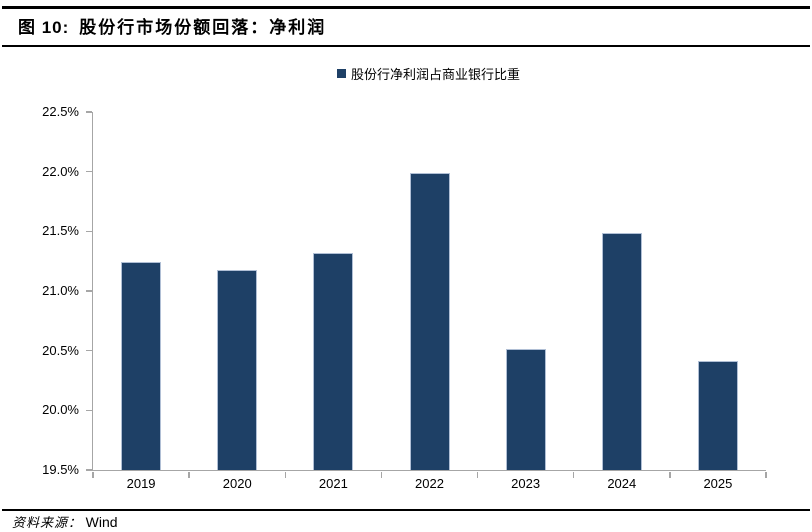 The width and height of the screenshot is (812, 532). I want to click on footer-separator, so click(406, 510).